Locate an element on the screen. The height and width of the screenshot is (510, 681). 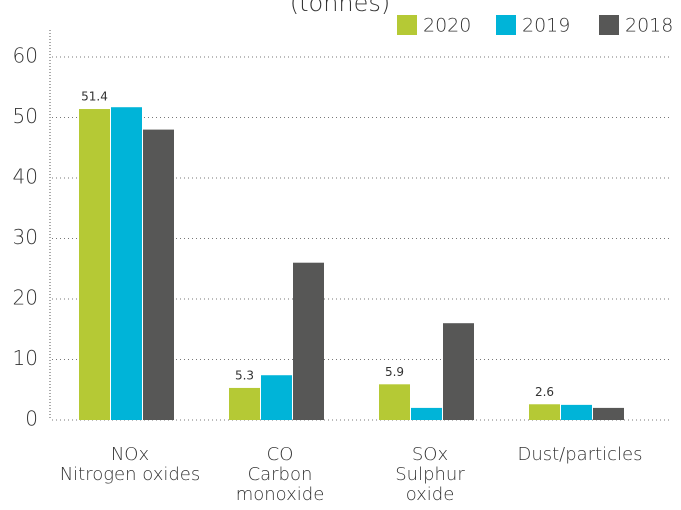
value-label: 5.3 is located at coordinates (244, 375).